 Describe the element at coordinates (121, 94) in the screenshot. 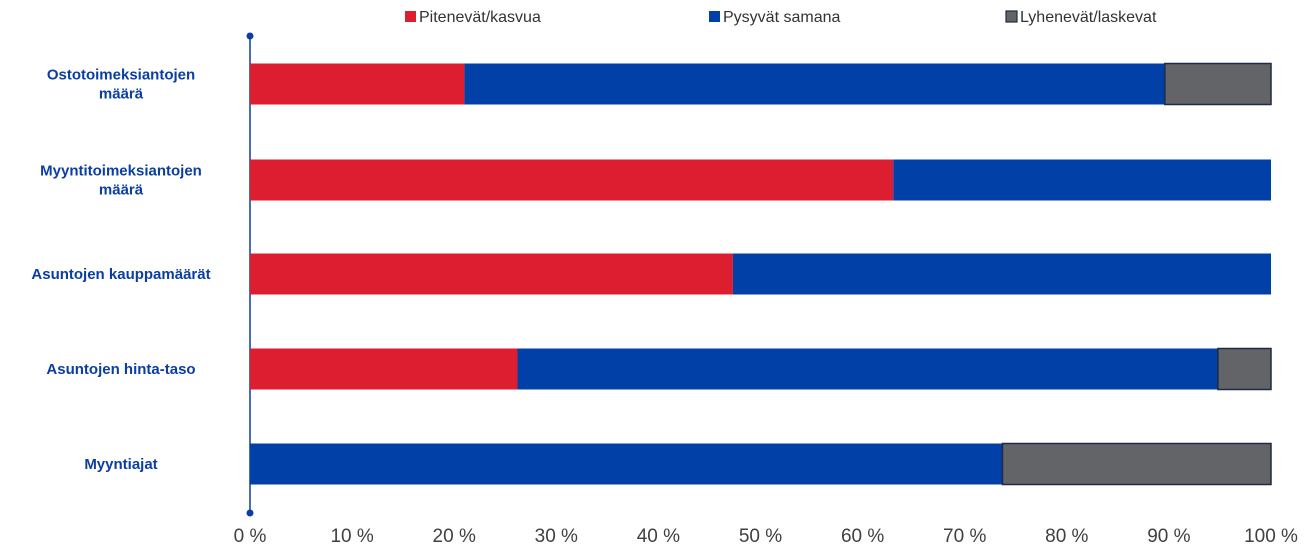

I see `category-label-1-line-2: määrä` at that location.